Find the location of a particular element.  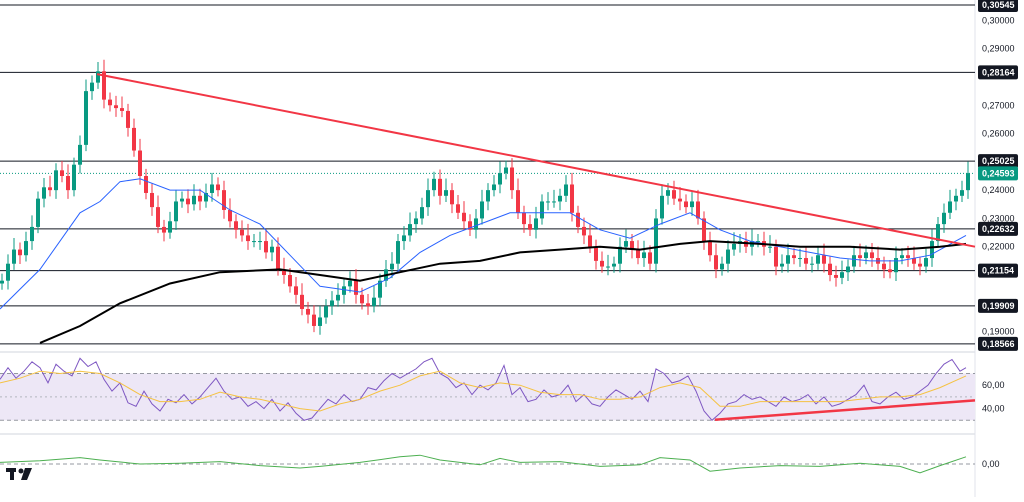

tradingview-logo is located at coordinates (19, 474).